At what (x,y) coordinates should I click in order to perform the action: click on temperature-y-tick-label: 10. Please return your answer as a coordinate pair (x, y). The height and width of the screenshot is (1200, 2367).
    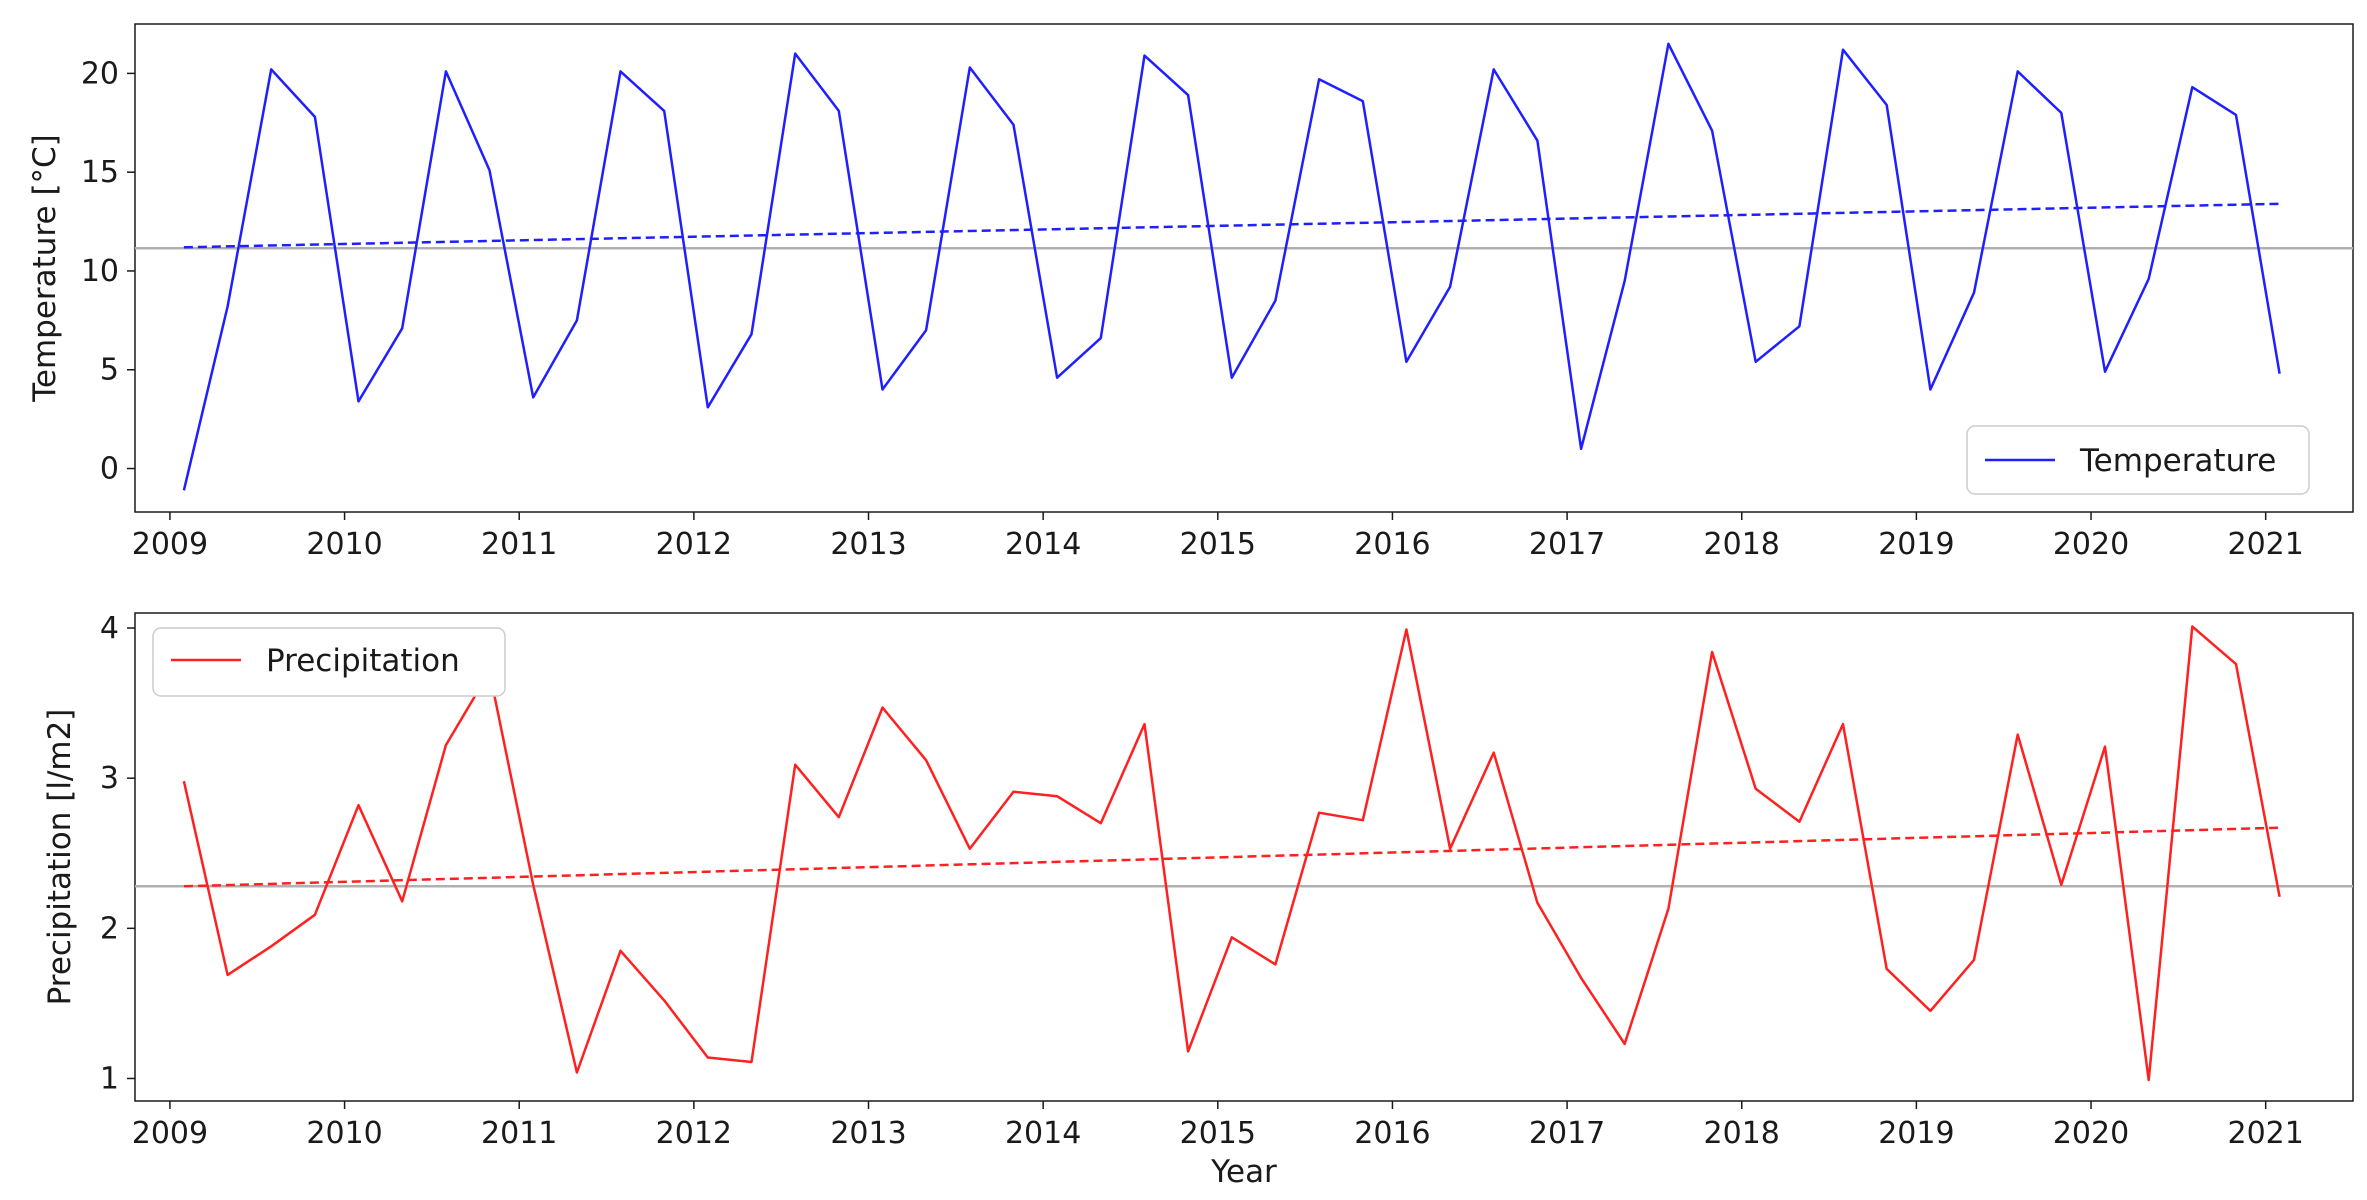
    Looking at the image, I should click on (100, 271).